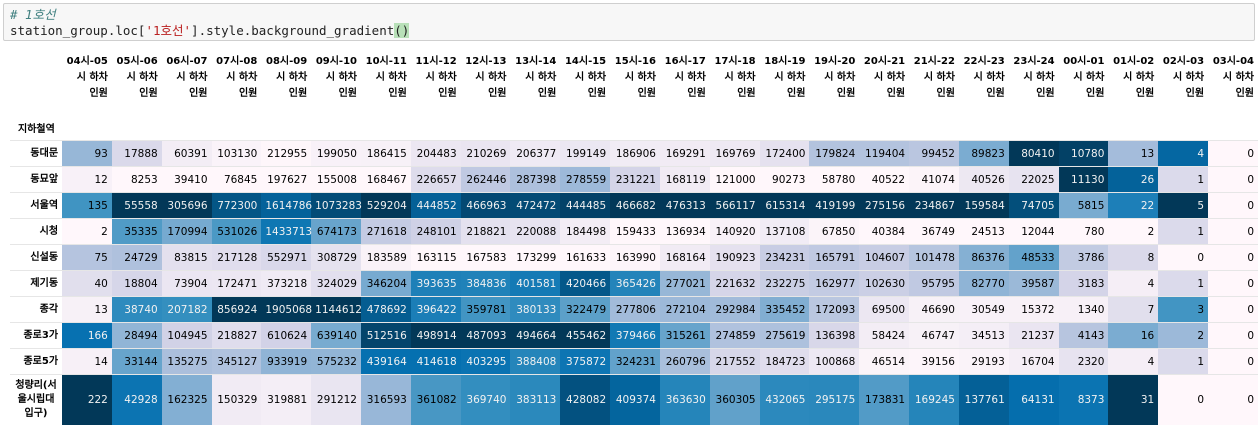 The image size is (1258, 427). What do you see at coordinates (485, 179) in the screenshot?
I see `data-cell: 262446` at bounding box center [485, 179].